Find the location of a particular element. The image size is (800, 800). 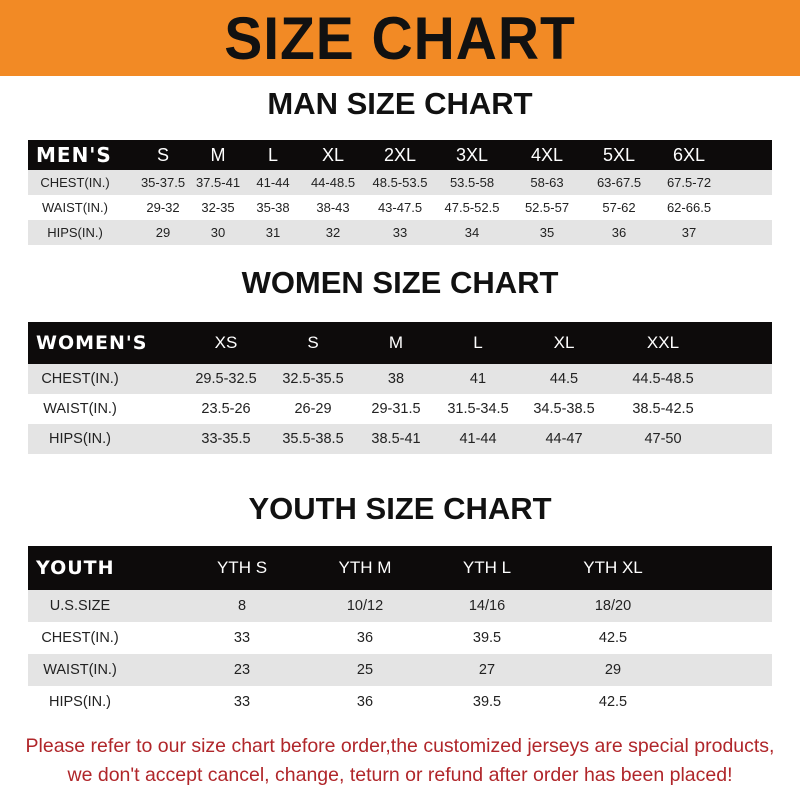

table-cell: 38.5-41 is located at coordinates (396, 439).